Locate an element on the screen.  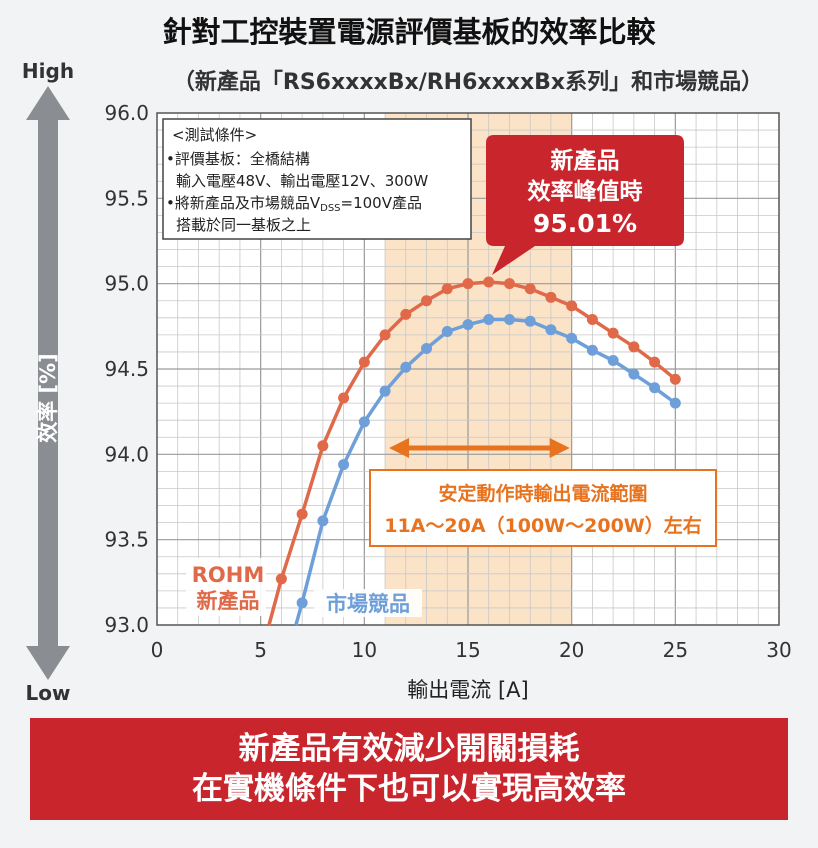
range-arrow-head-right is located at coordinates (559, 448).